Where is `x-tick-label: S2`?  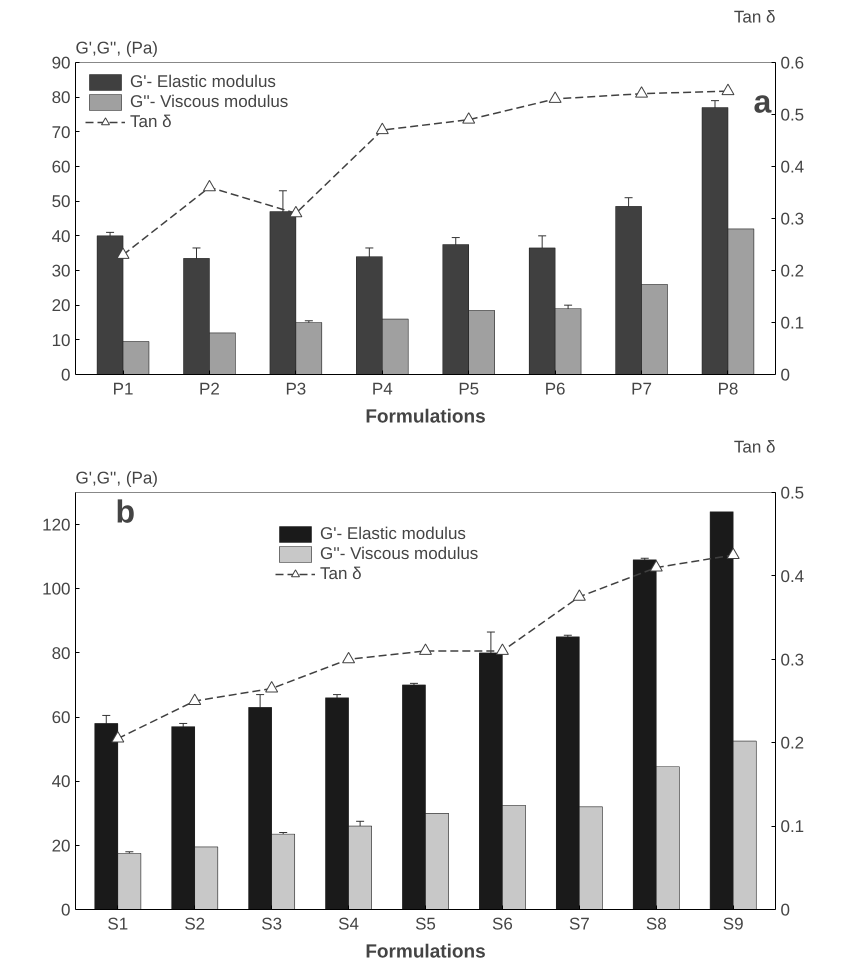 x-tick-label: S2 is located at coordinates (195, 924).